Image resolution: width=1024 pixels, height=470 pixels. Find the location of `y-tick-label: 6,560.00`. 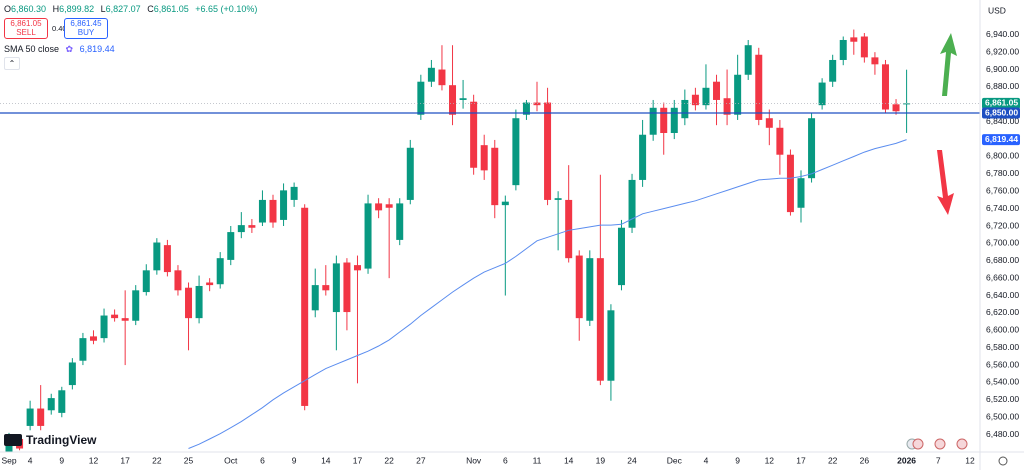

y-tick-label: 6,560.00 is located at coordinates (1002, 364).